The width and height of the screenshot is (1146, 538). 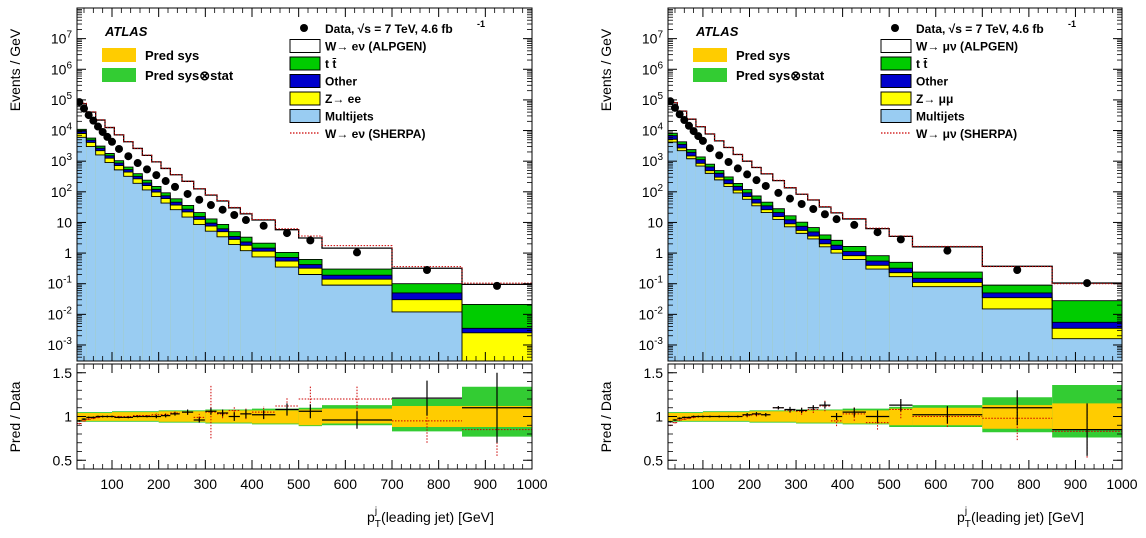 What do you see at coordinates (375, 511) in the screenshot?
I see `x-title-sup: j` at bounding box center [375, 511].